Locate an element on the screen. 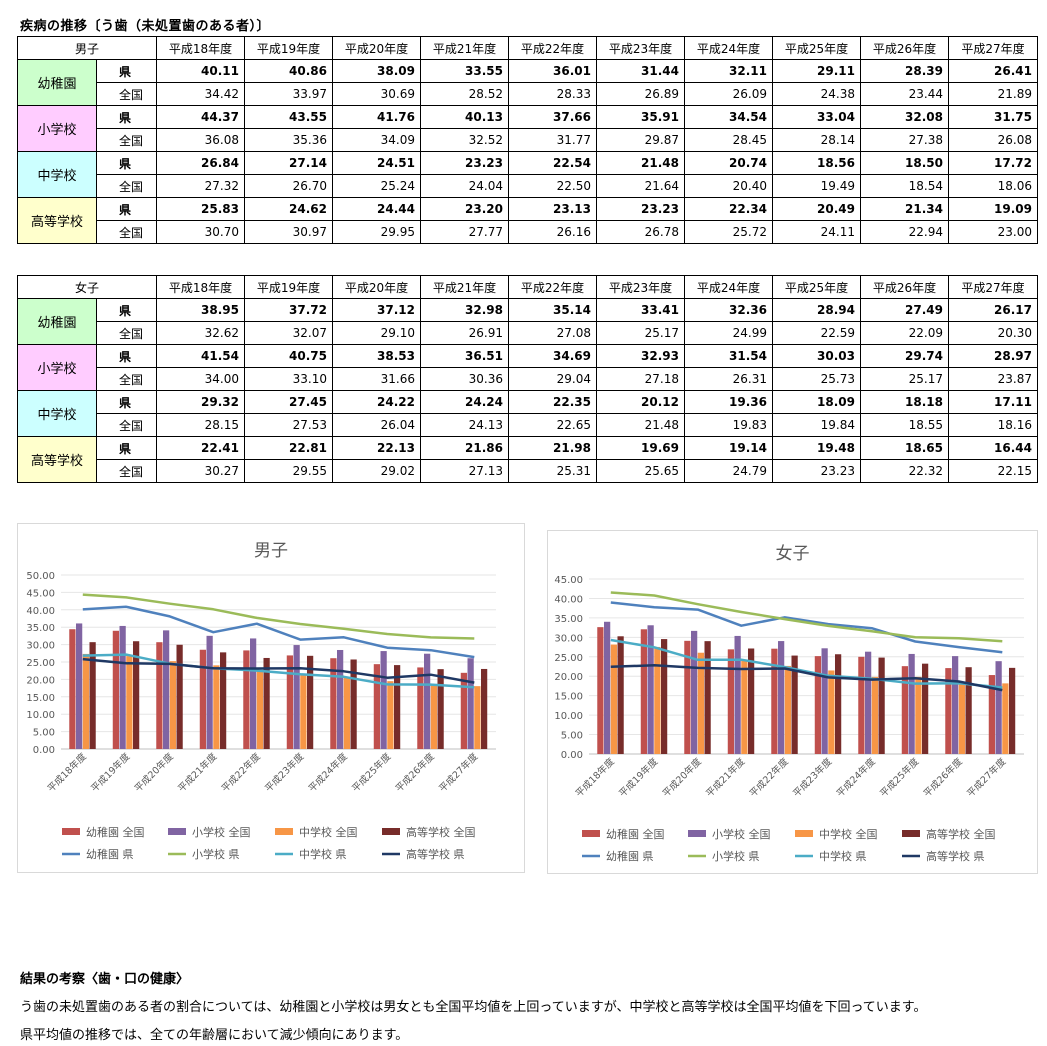  prefecture-label: 県 is located at coordinates (126, 71).